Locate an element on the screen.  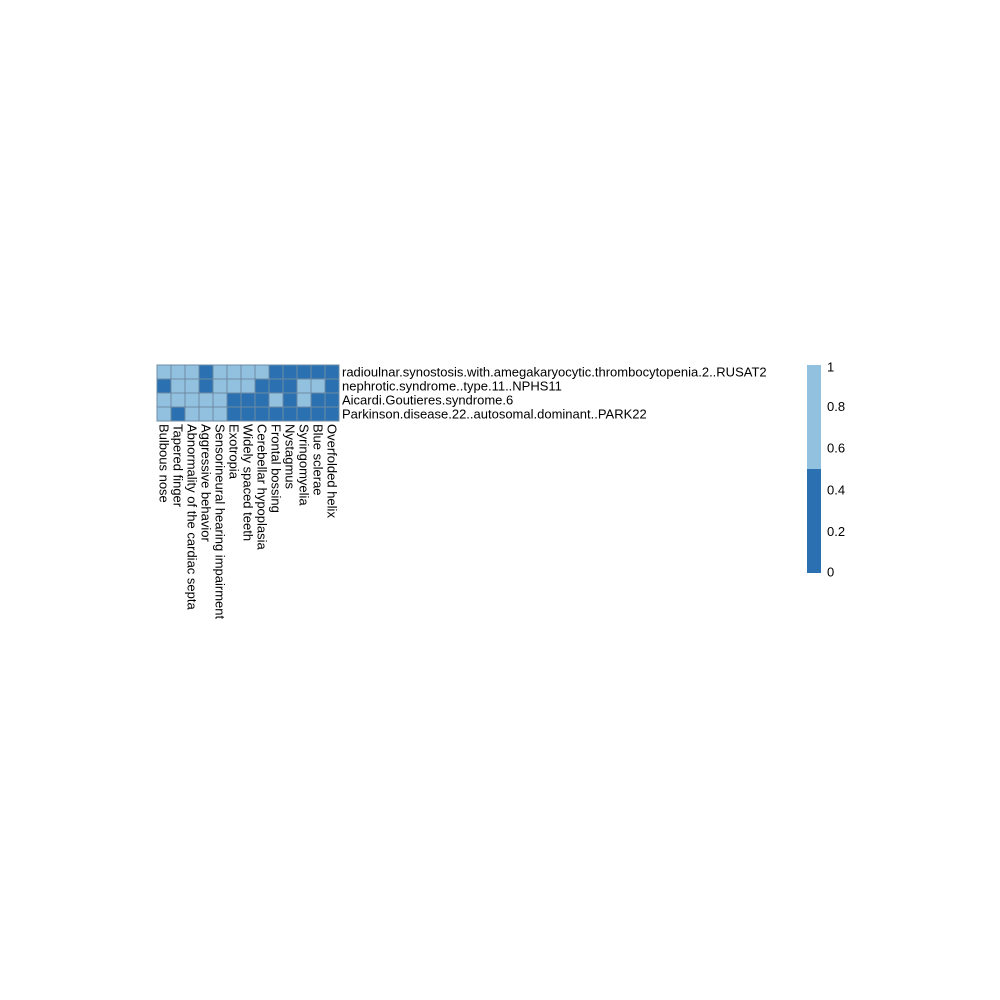
column-label: Abnormality of the cardiac septa is located at coordinates (192, 517).